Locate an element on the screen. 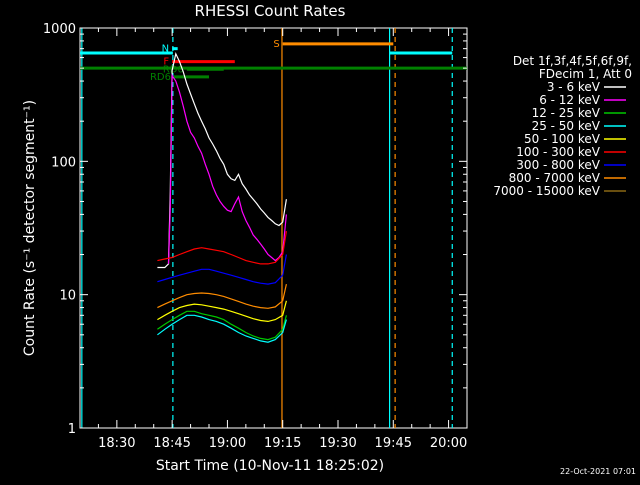 This screenshot has height=485, width=640. annotation-label: F is located at coordinates (166, 62).